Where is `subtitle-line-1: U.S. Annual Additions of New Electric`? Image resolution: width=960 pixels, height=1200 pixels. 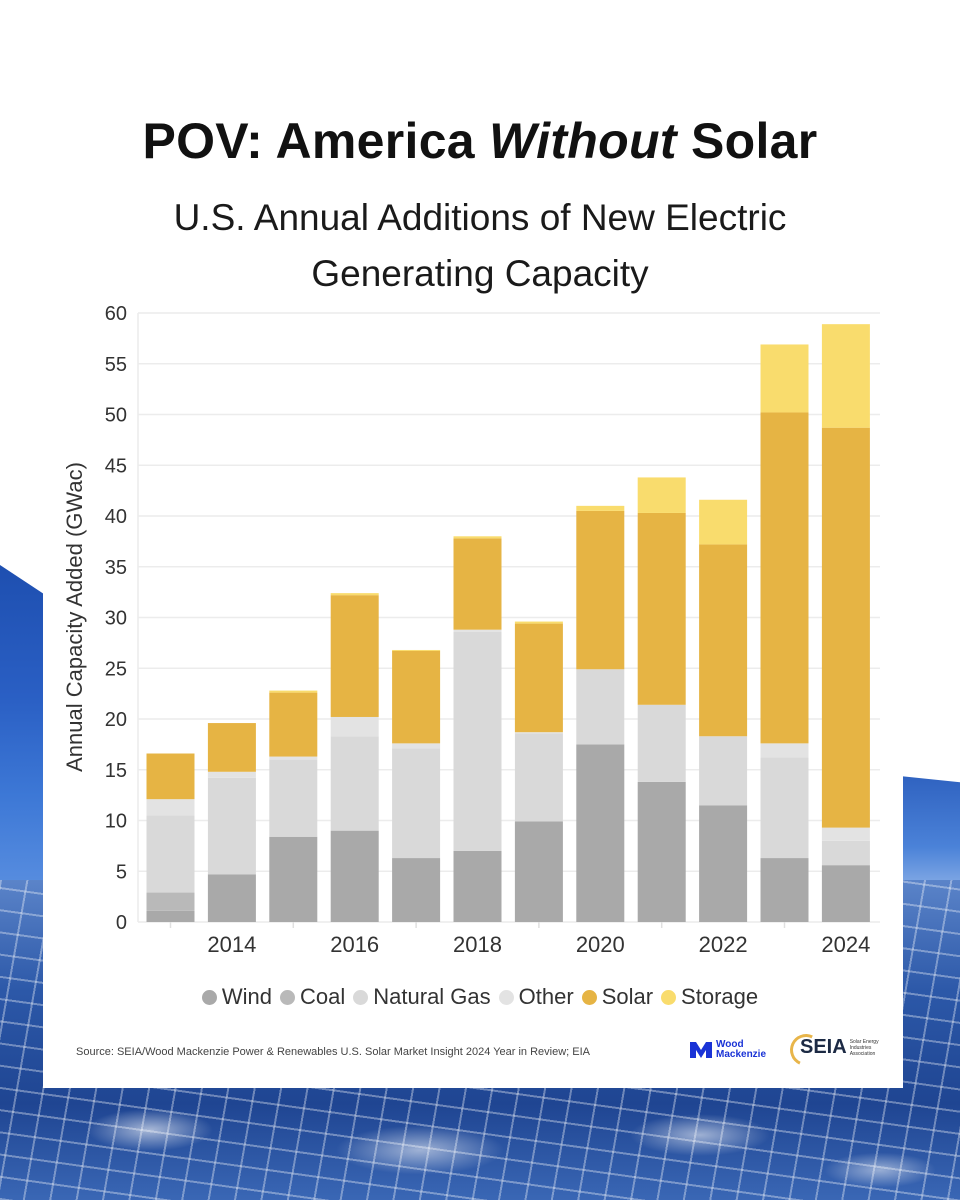 subtitle-line-1: U.S. Annual Additions of New Electric is located at coordinates (480, 217).